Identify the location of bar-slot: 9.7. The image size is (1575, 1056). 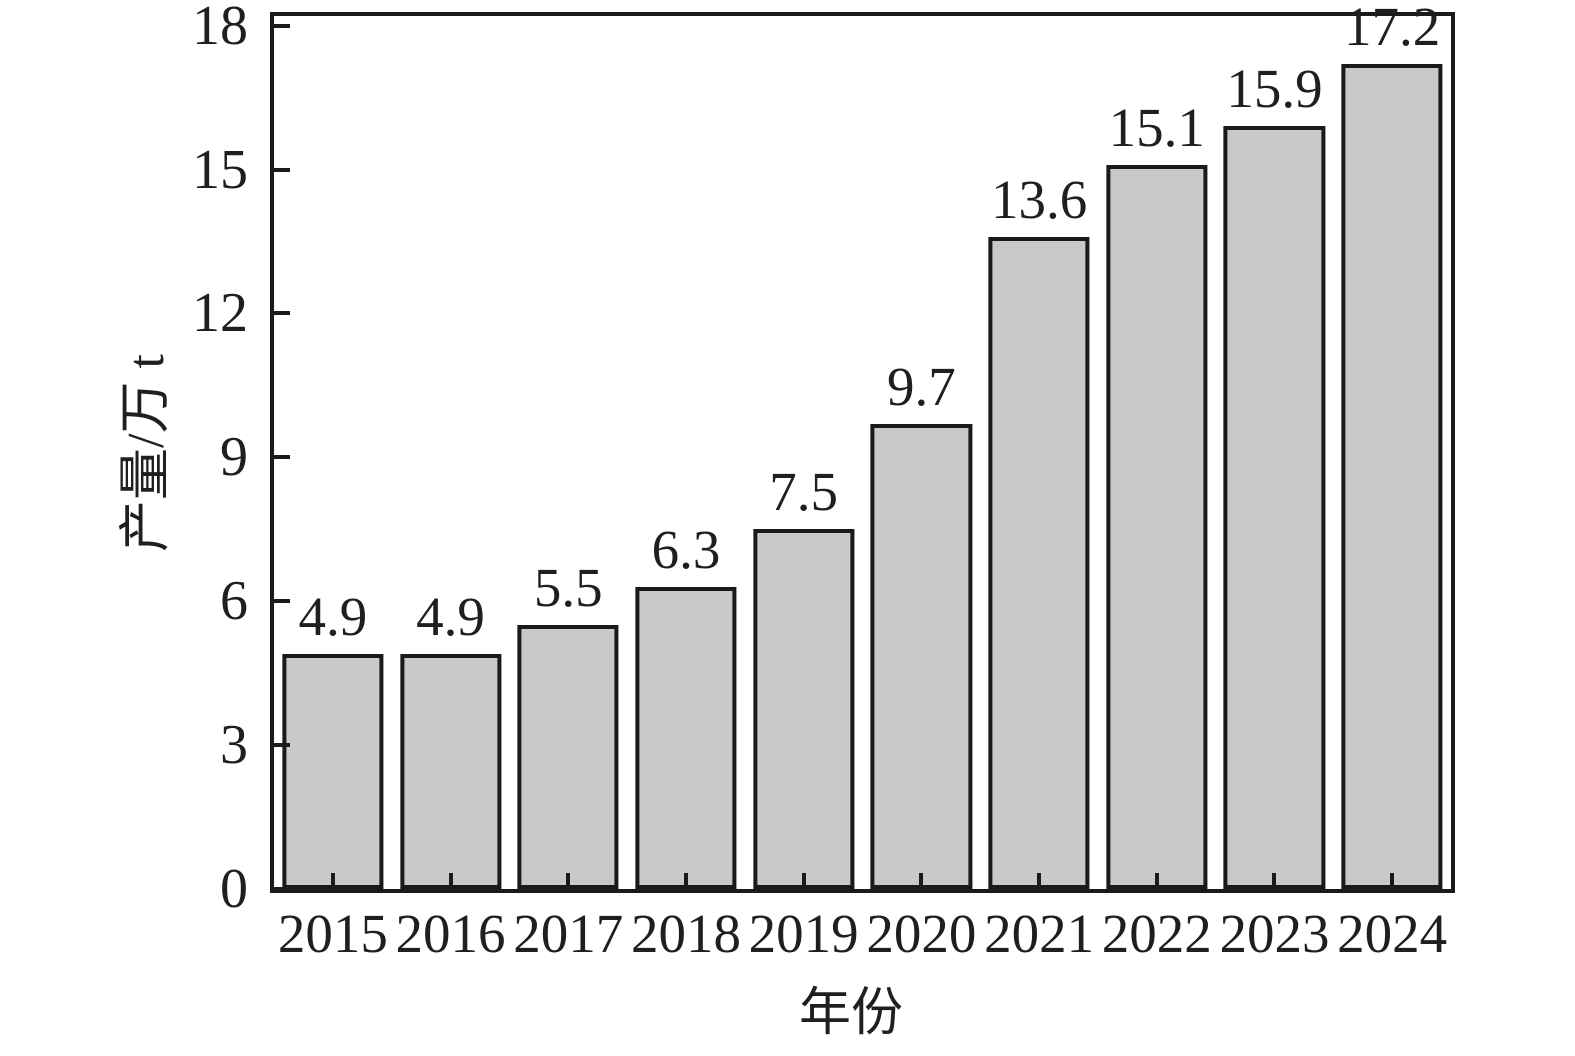
(922, 452).